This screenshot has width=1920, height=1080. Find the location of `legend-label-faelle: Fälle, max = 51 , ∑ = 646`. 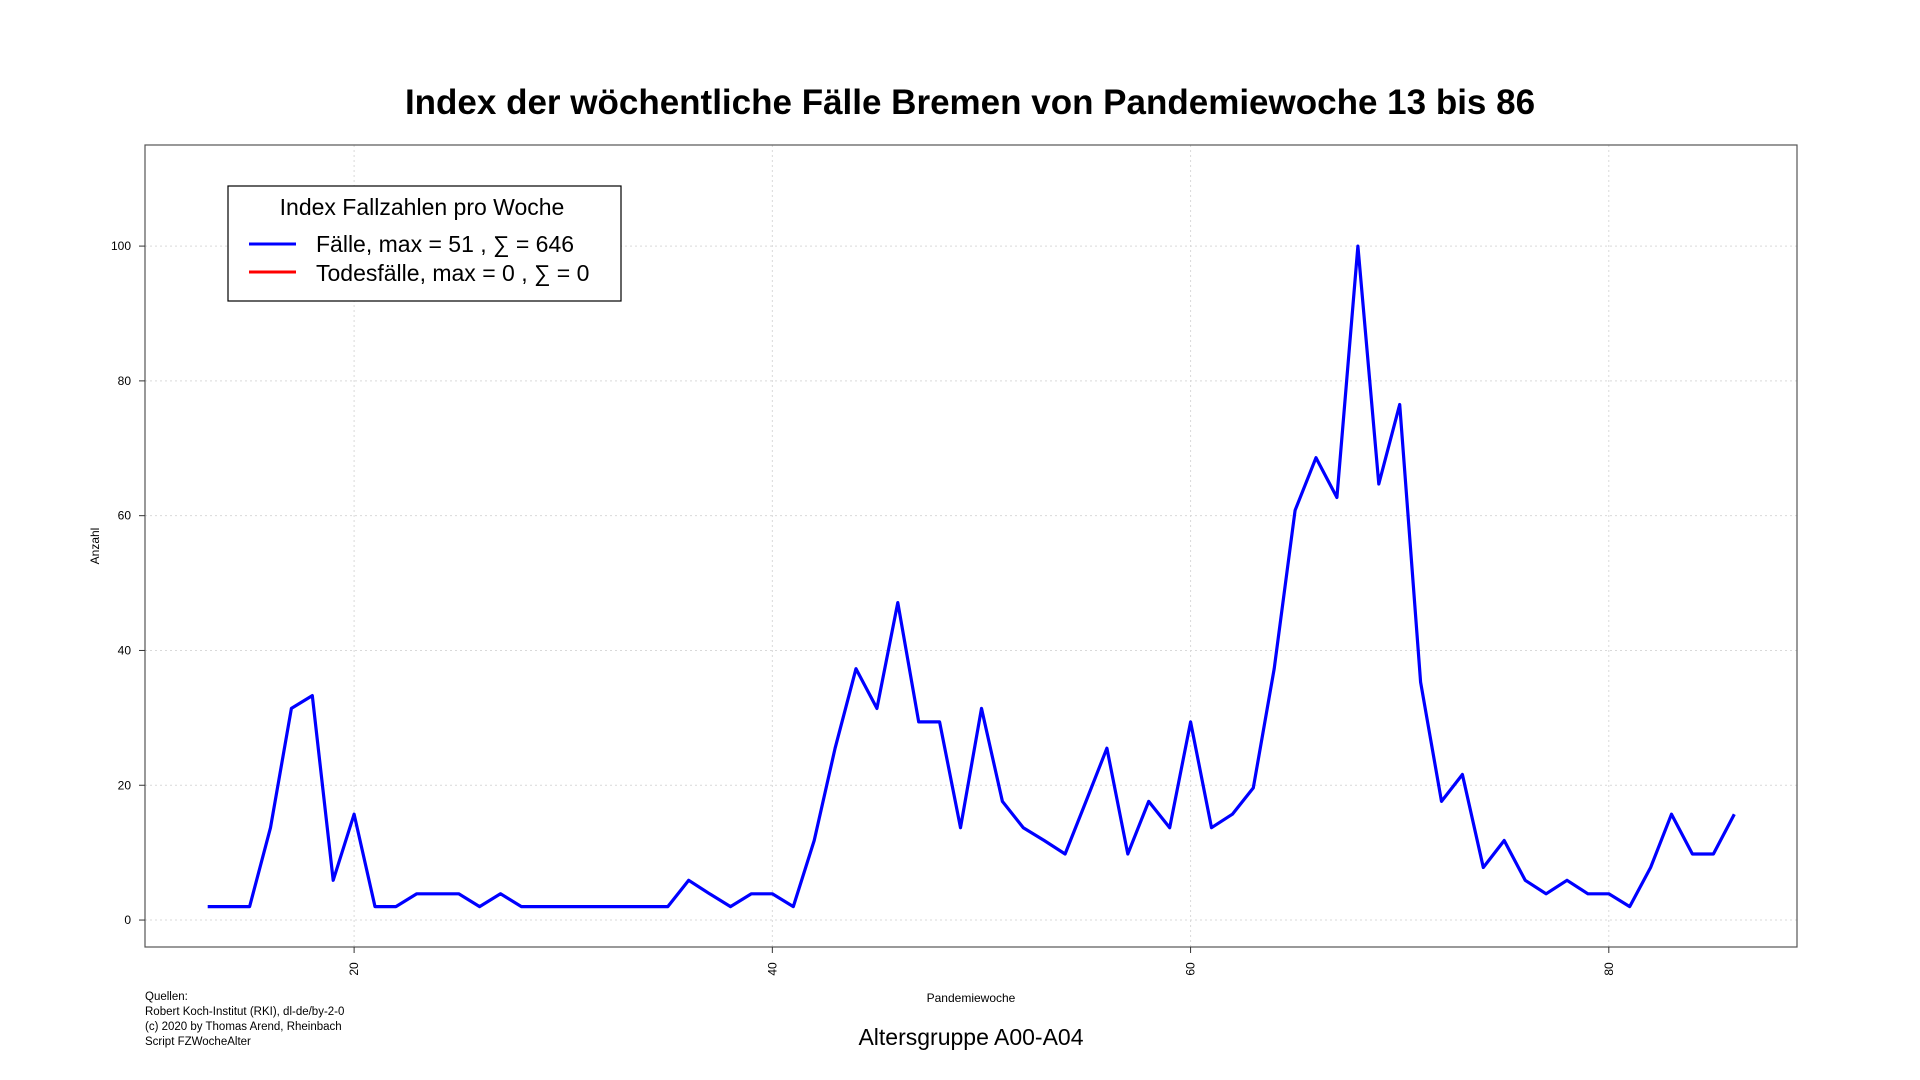

legend-label-faelle: Fälle, max = 51 , ∑ = 646 is located at coordinates (445, 244).